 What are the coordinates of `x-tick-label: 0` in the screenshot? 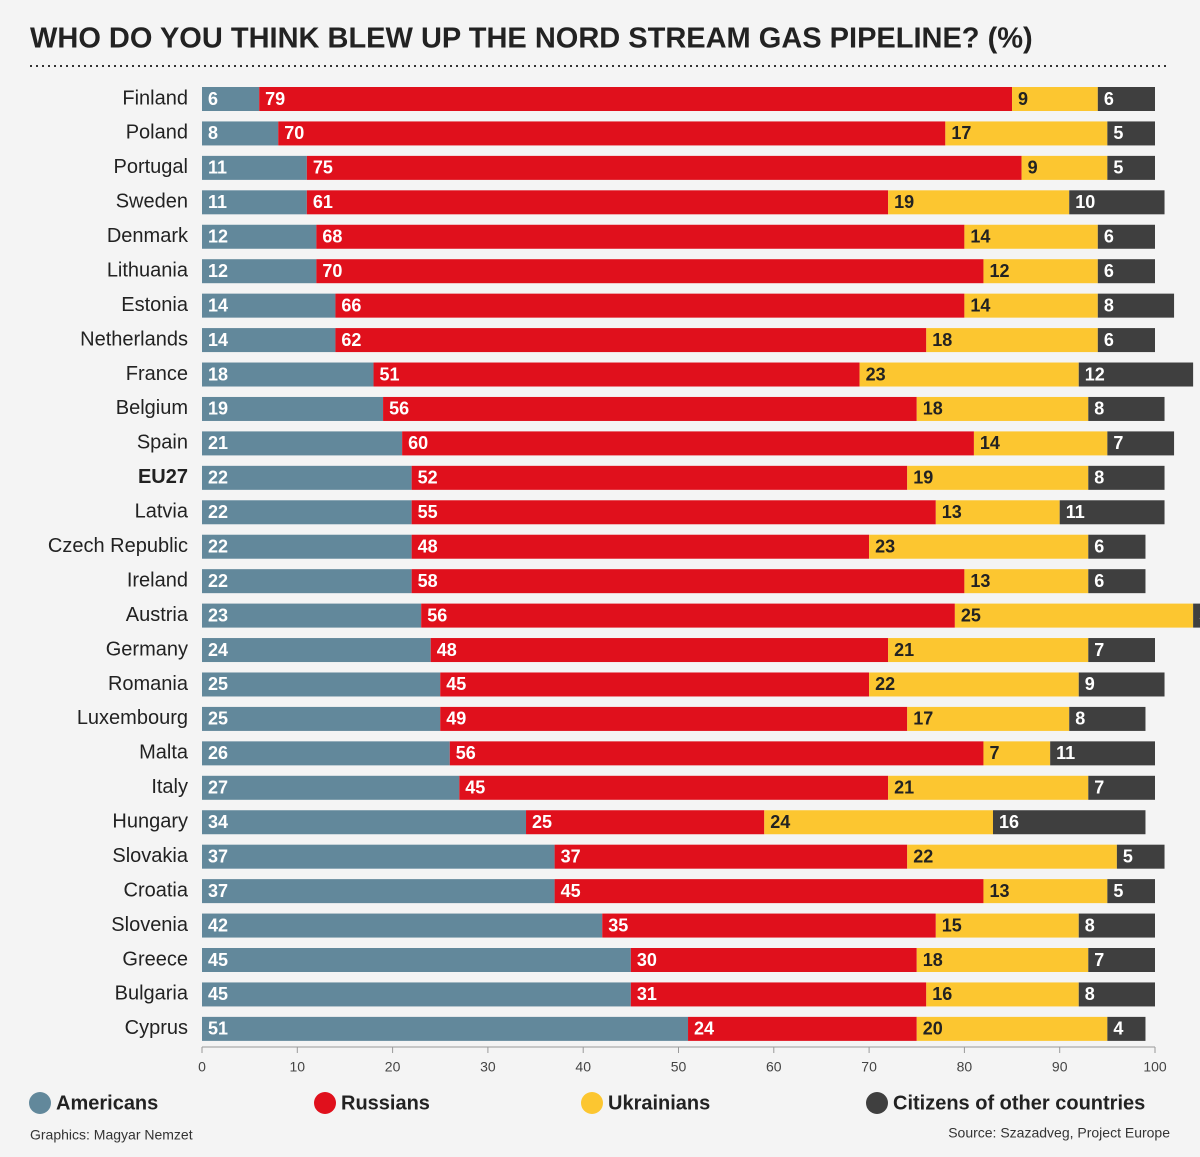 It's located at (202, 1067).